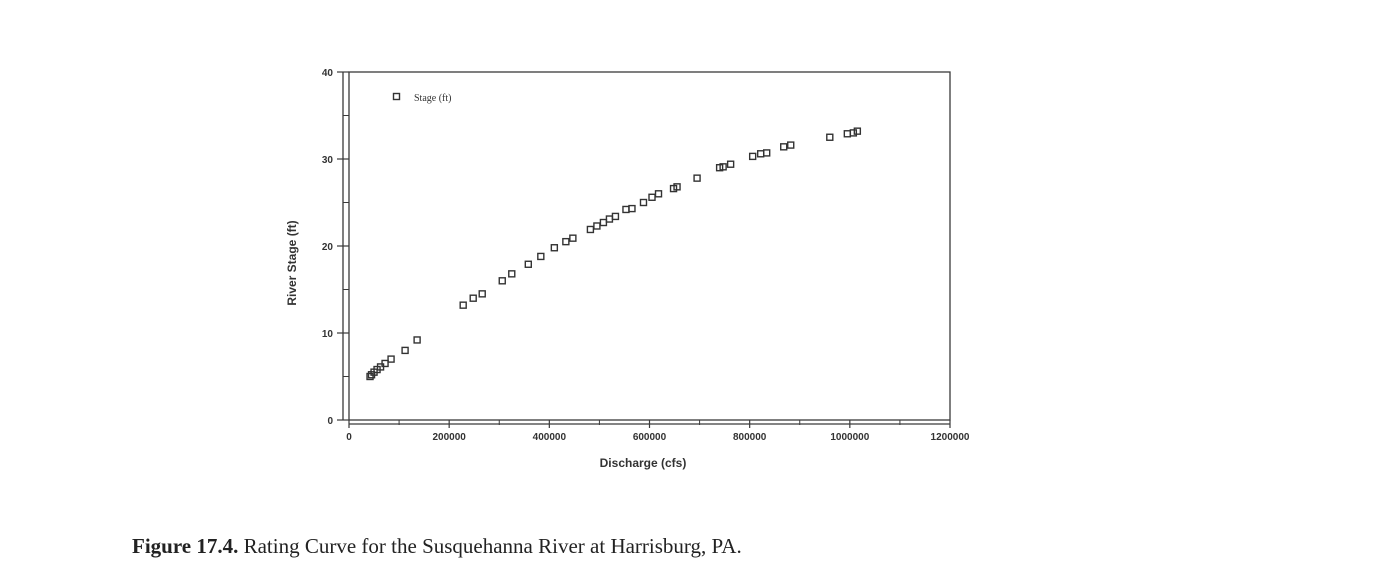 The image size is (1380, 574). Describe the element at coordinates (292, 262) in the screenshot. I see `y-axis-title: River Stage (ft)` at that location.